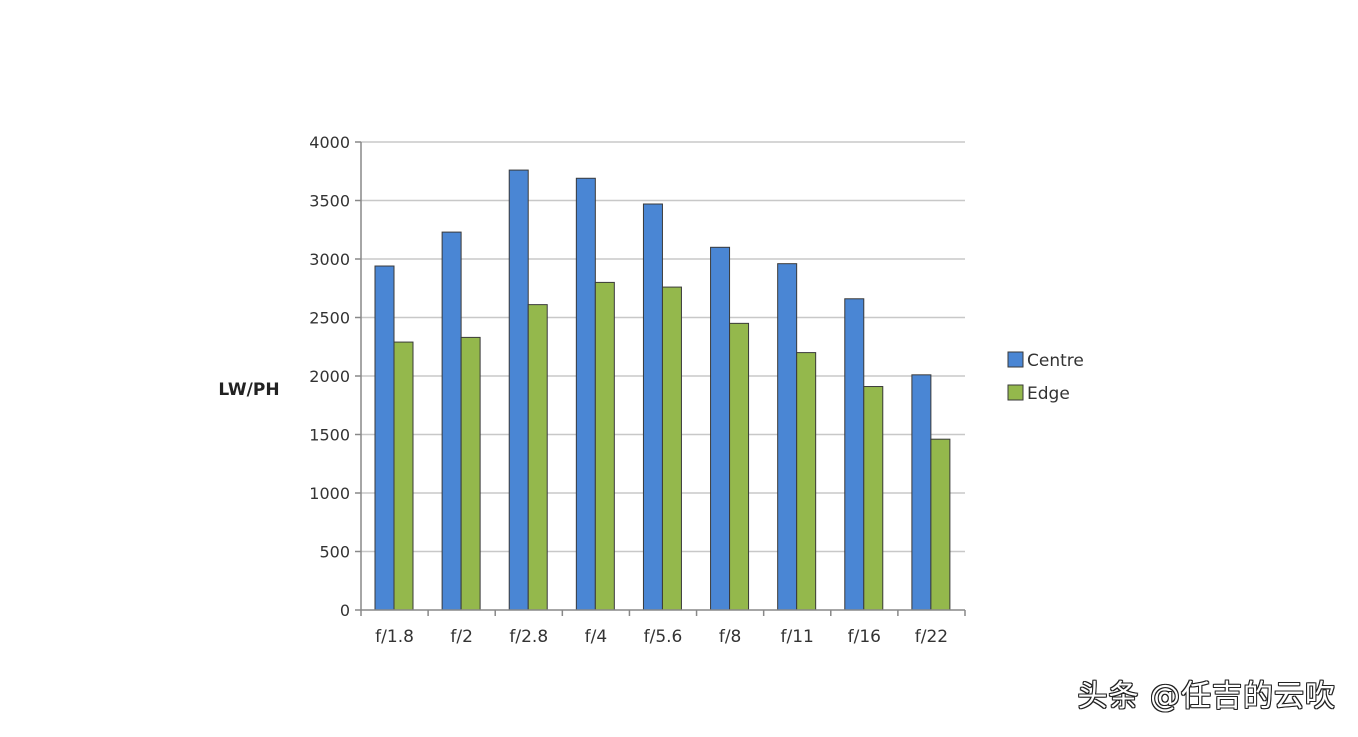 The width and height of the screenshot is (1358, 737). I want to click on bar-edge-f/1.8, so click(403, 476).